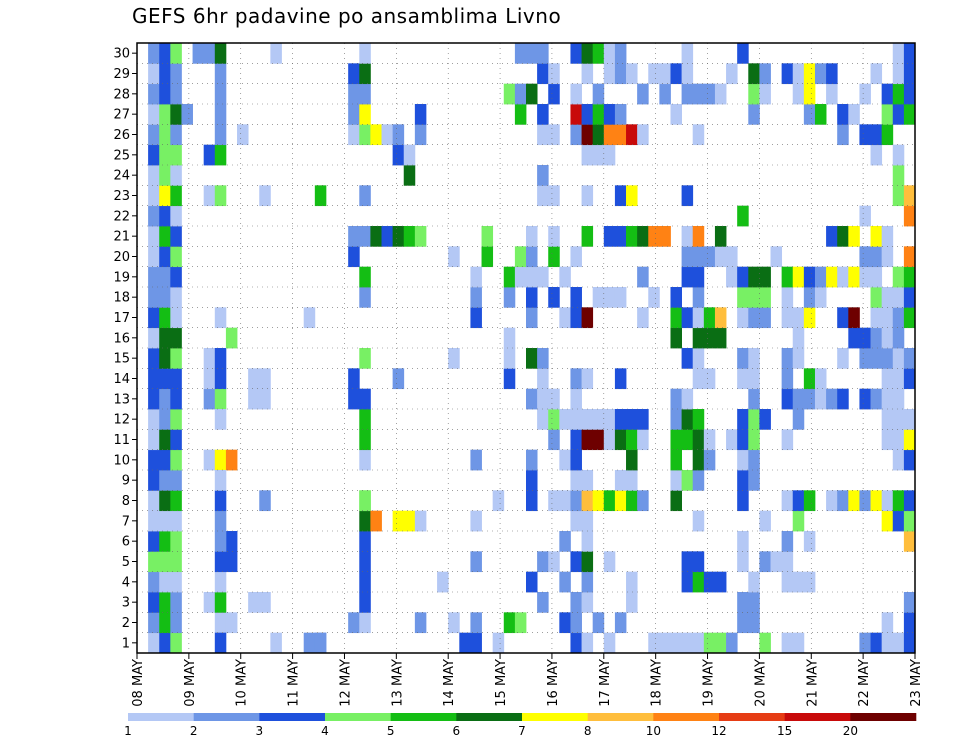 The width and height of the screenshot is (960, 742). I want to click on legend-label: 7, so click(522, 731).